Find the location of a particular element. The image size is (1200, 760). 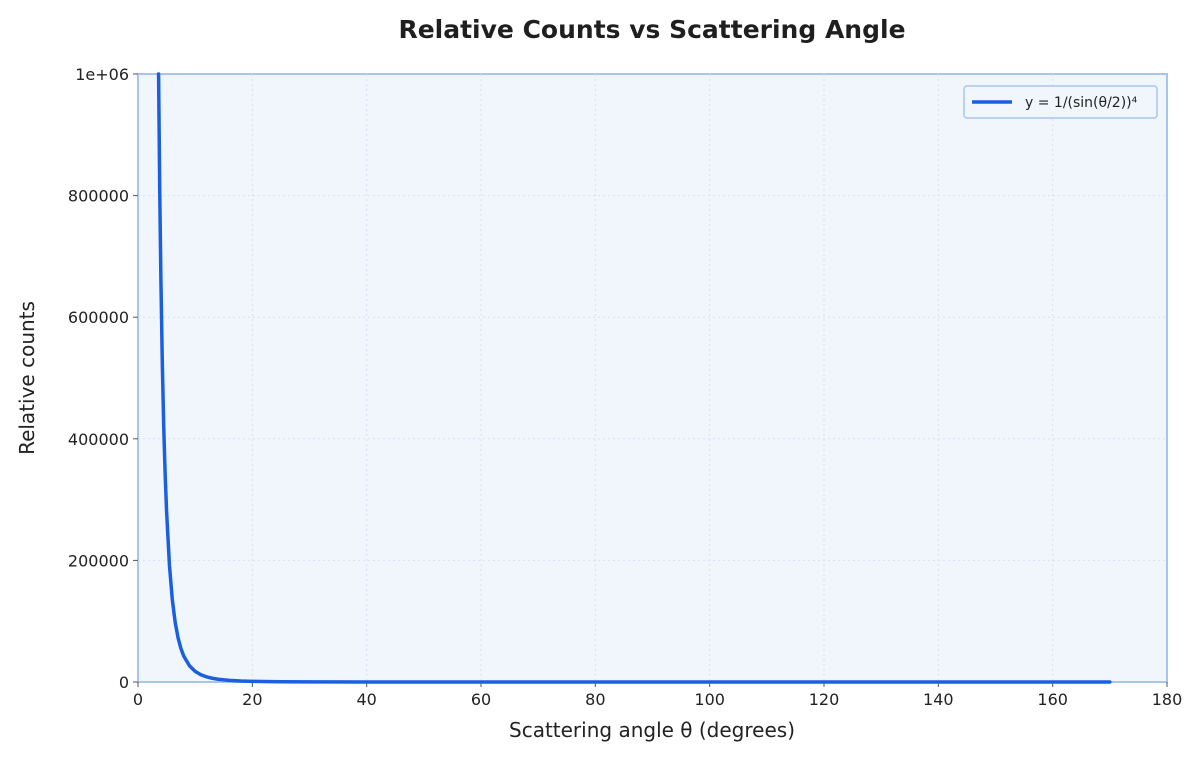

y-tick-label: 0 is located at coordinates (124, 682).